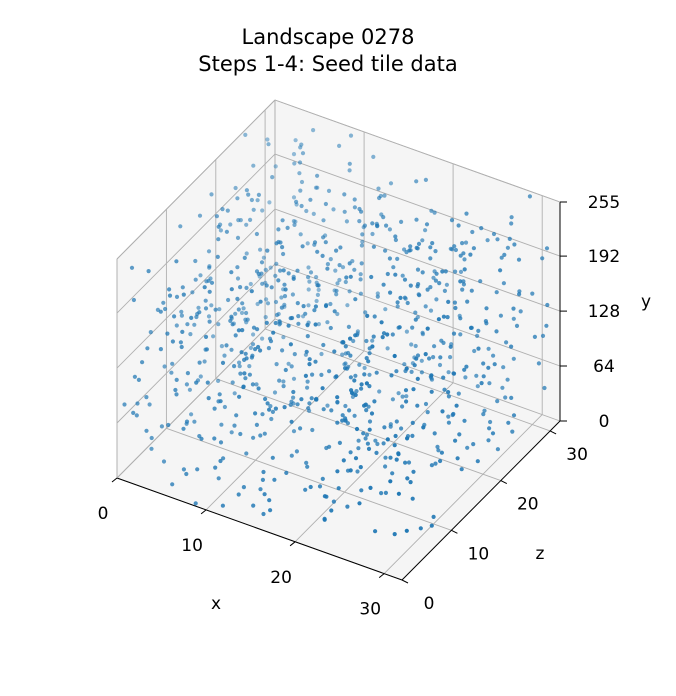  I want to click on z-tick-mark, so click(454, 531).